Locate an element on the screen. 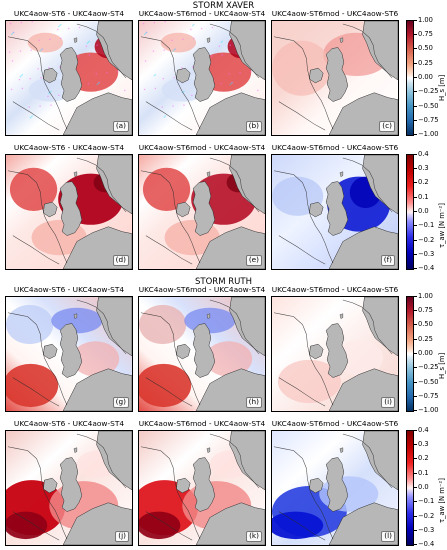 Image resolution: width=447 pixels, height=550 pixels. tau-top-tick-3: 0.2 is located at coordinates (421, 182).